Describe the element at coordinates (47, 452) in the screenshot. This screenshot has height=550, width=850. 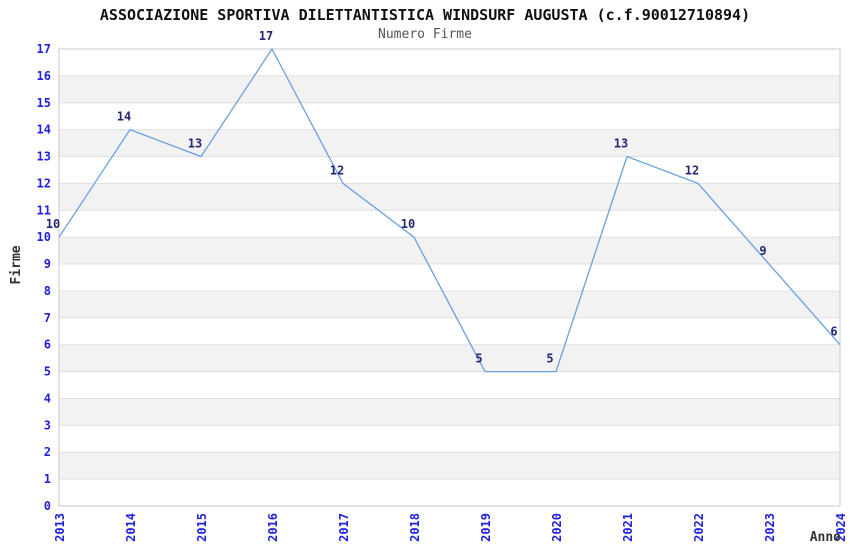
I see `y-tick-label: 2` at that location.